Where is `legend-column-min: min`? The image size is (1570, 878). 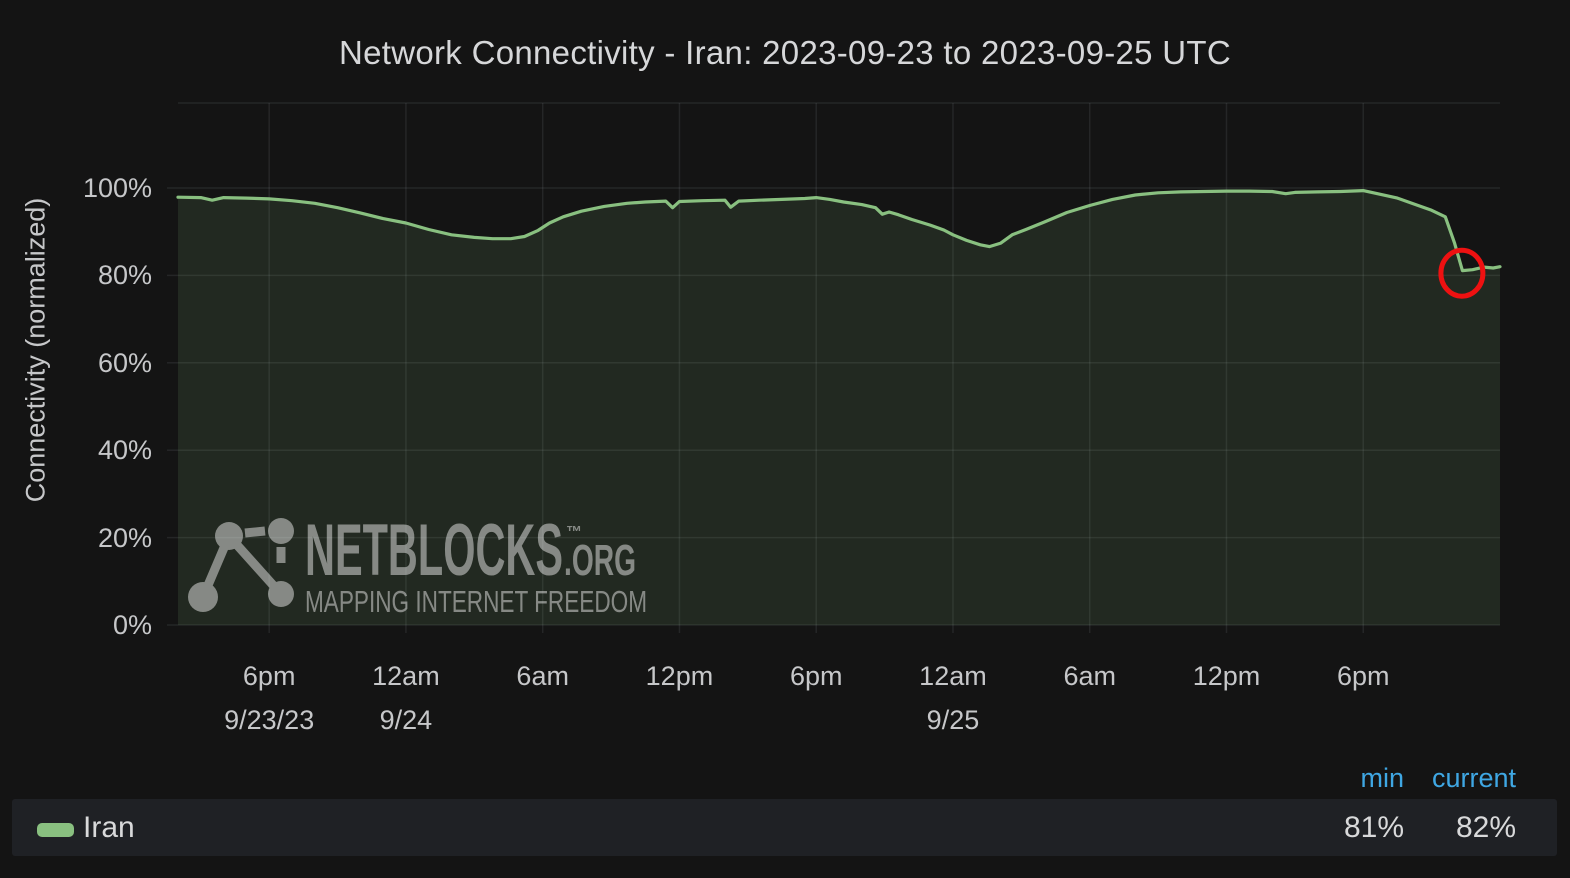 legend-column-min: min is located at coordinates (1382, 778).